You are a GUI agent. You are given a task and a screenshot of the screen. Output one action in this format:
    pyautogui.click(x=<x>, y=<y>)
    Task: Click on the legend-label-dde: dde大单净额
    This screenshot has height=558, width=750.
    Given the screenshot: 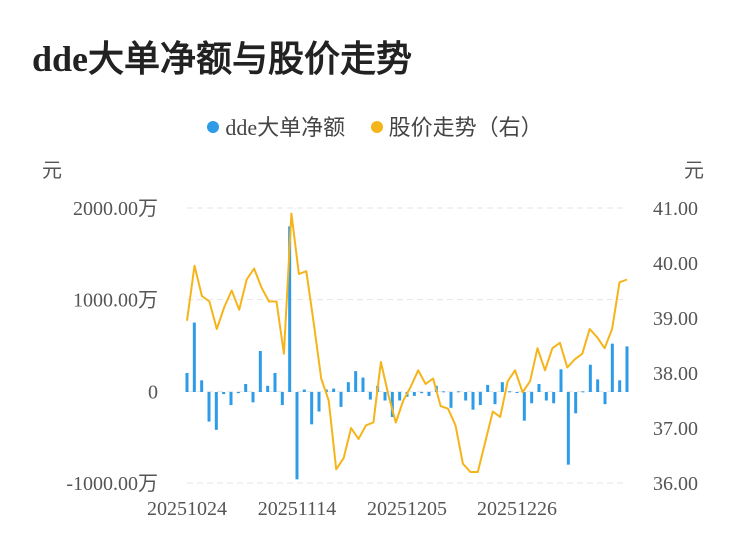 What is the action you would take?
    pyautogui.click(x=285, y=127)
    